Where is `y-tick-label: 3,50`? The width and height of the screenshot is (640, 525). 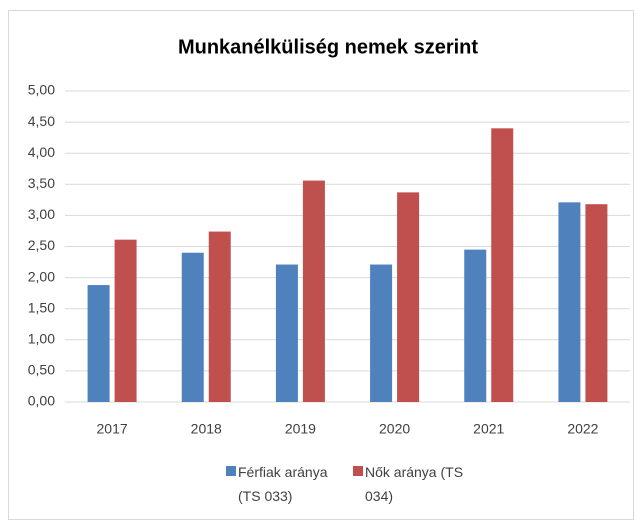 y-tick-label: 3,50 is located at coordinates (41, 183).